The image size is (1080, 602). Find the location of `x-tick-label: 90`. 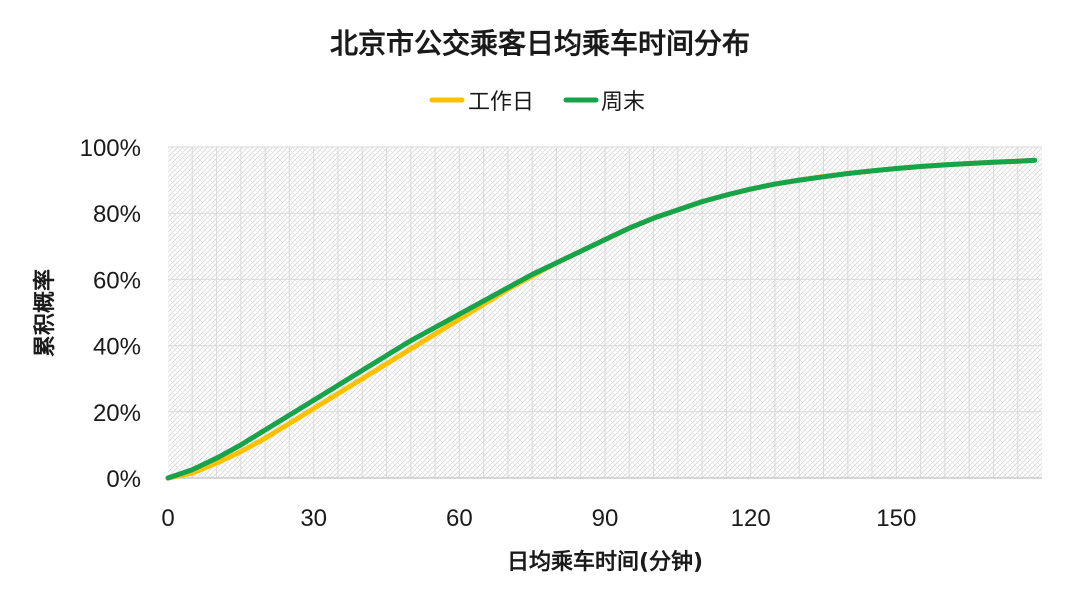

x-tick-label: 90 is located at coordinates (605, 518).